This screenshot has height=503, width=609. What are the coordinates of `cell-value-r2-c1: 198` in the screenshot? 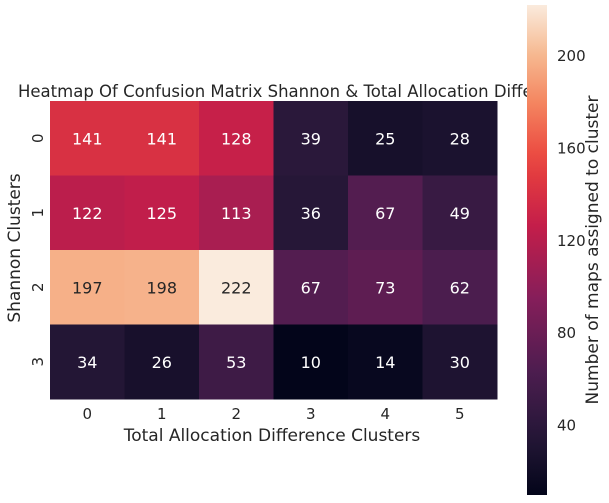 It's located at (161, 287).